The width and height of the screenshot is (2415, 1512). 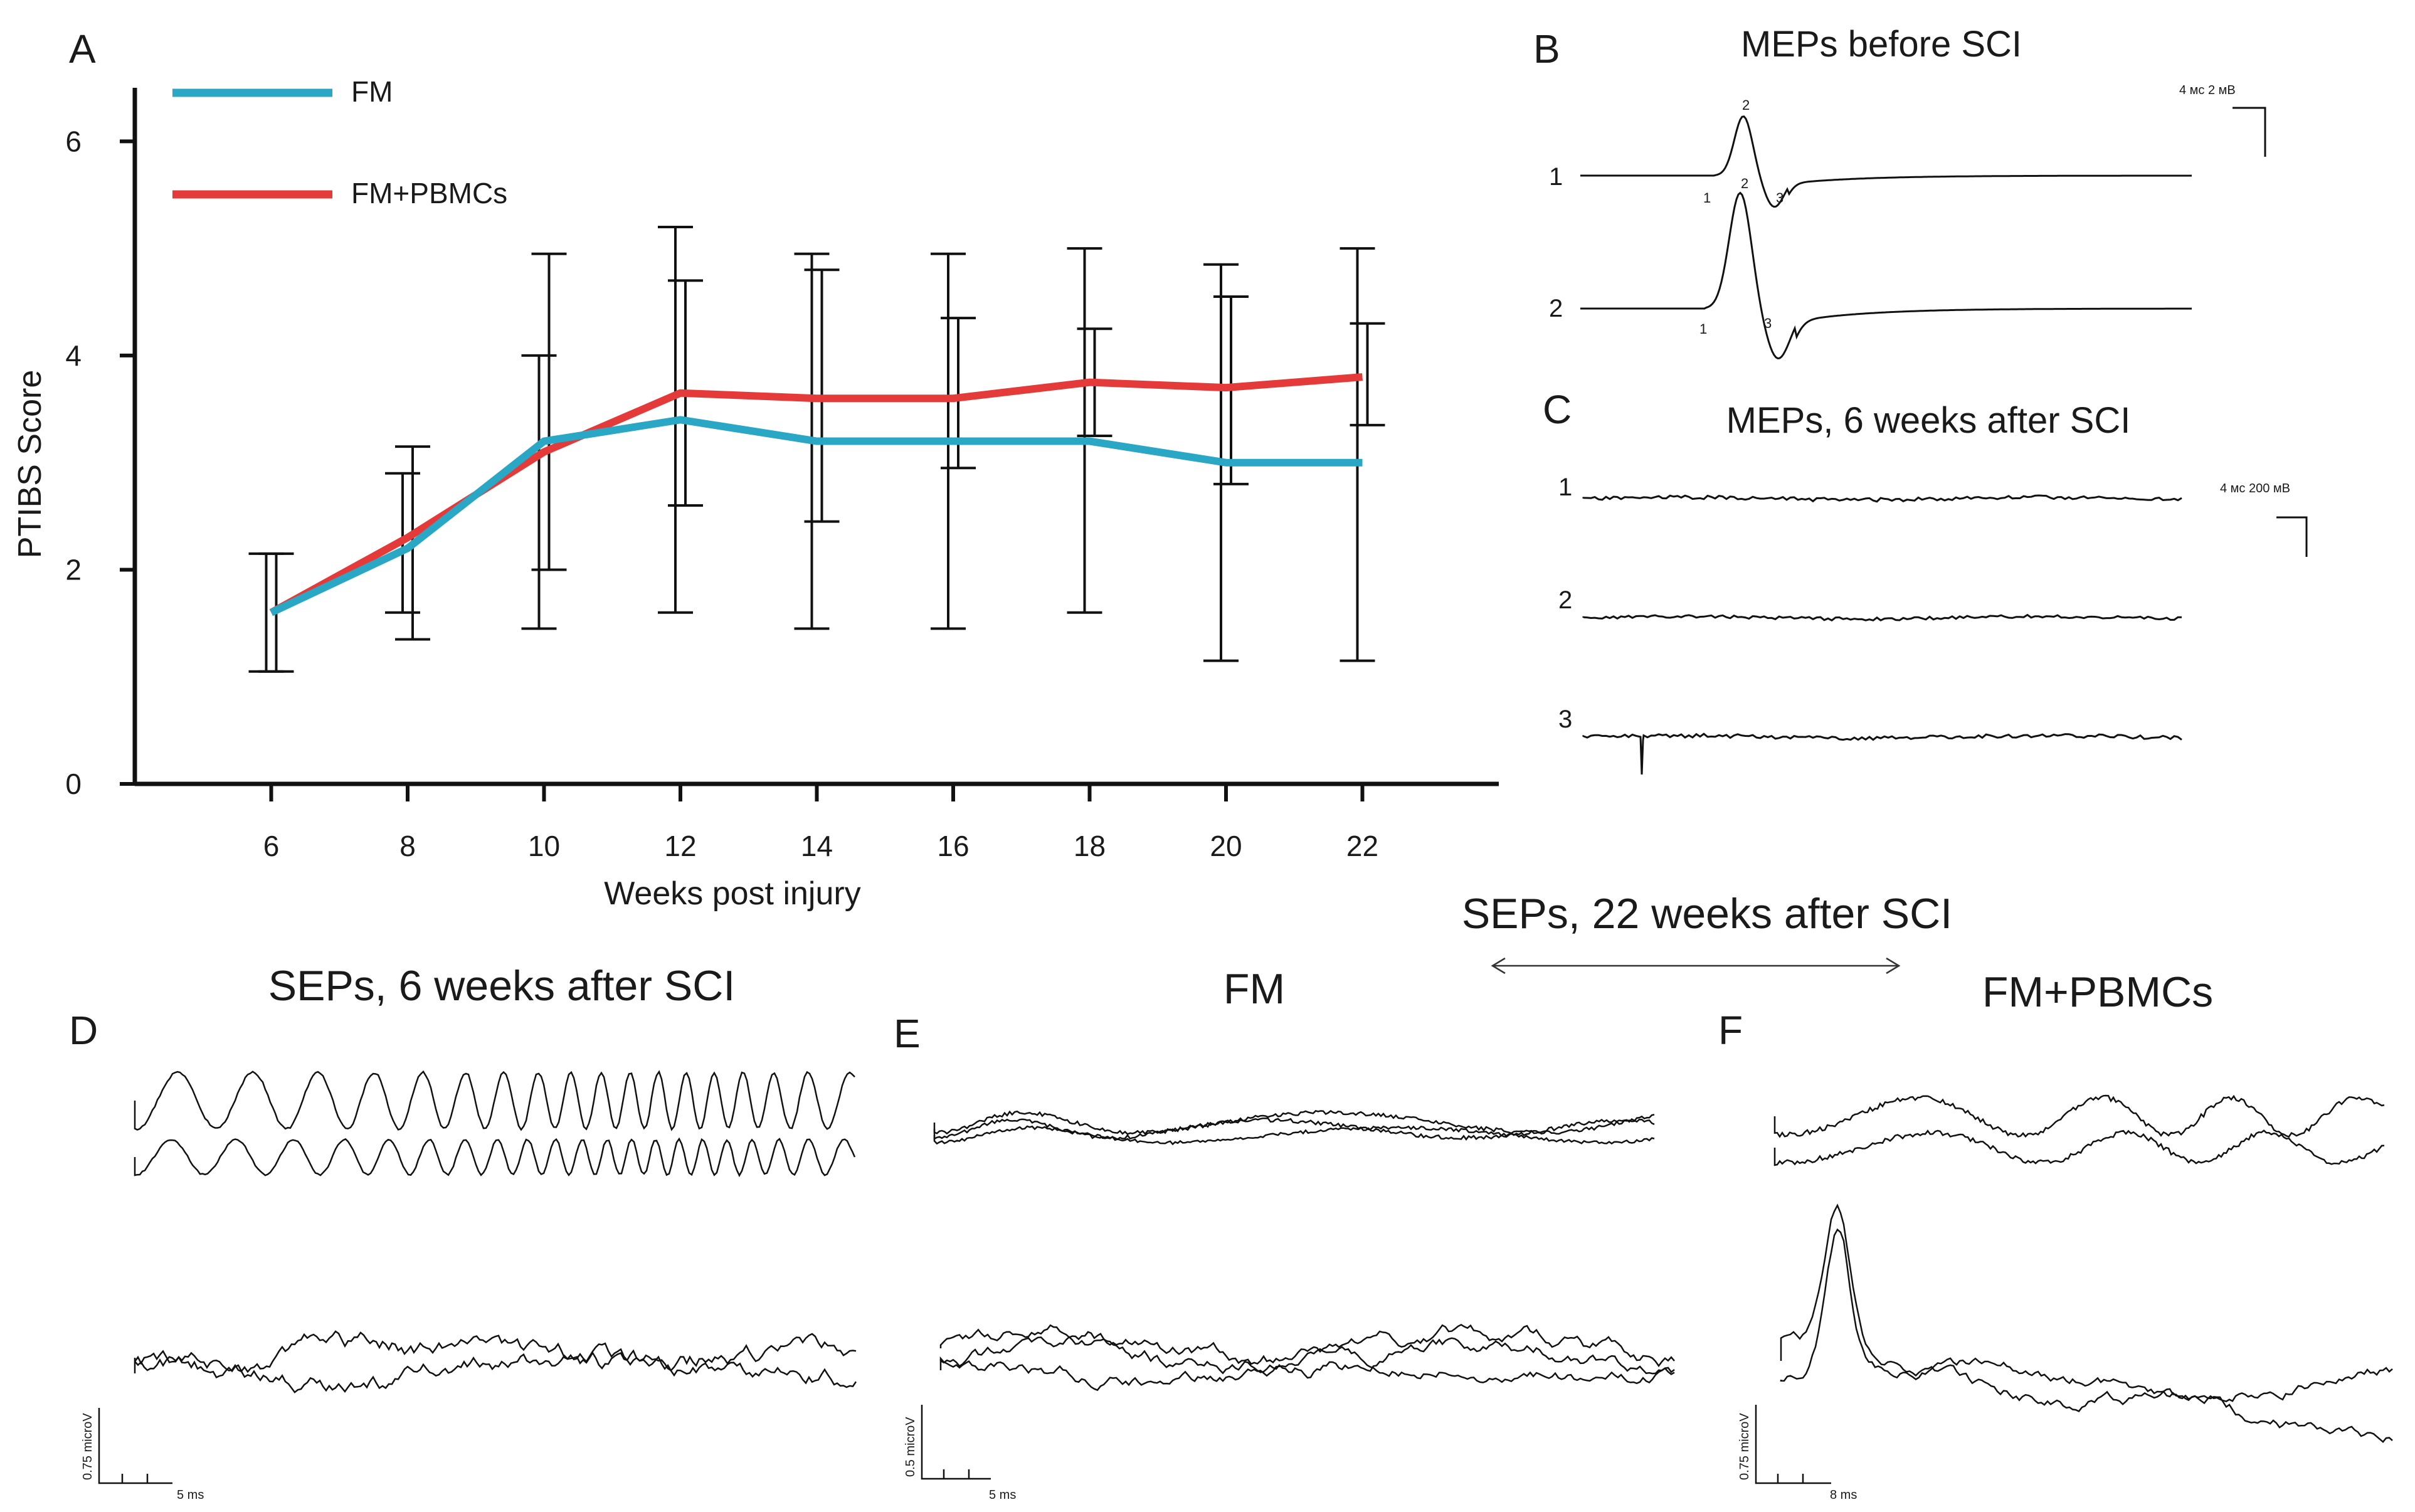 What do you see at coordinates (1226, 846) in the screenshot?
I see `x-tick-label-7: 20` at bounding box center [1226, 846].